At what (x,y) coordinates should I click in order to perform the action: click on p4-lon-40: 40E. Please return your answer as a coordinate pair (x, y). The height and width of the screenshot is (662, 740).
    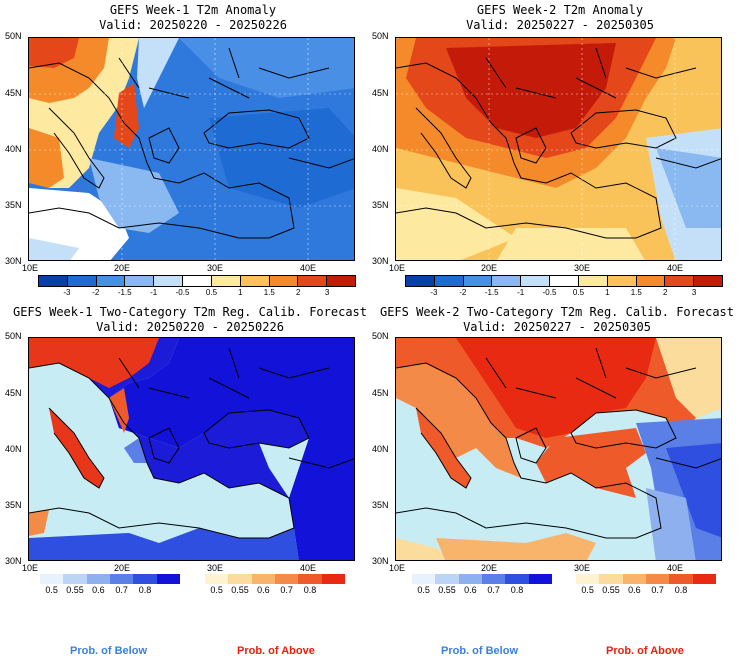
    Looking at the image, I should click on (675, 568).